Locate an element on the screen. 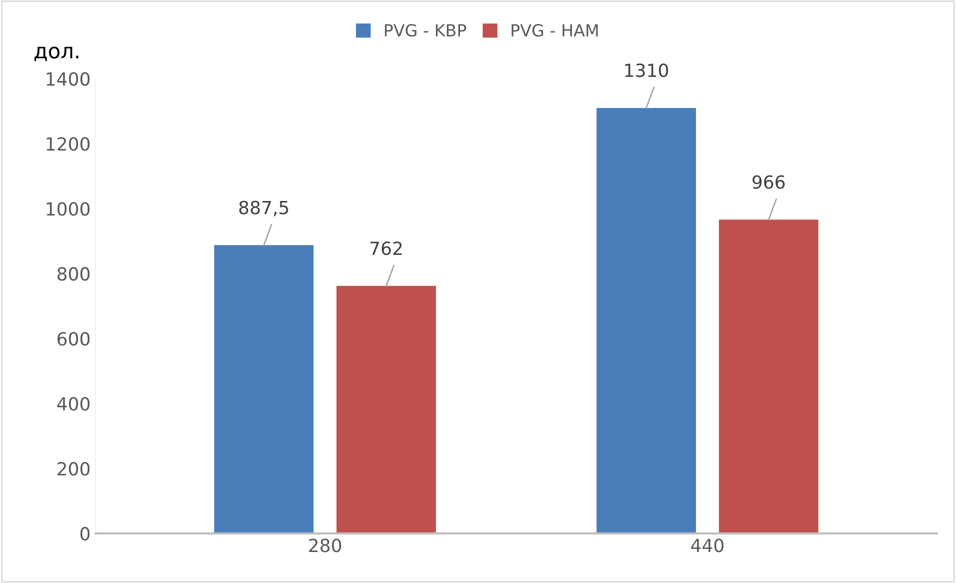 The width and height of the screenshot is (956, 583). y-tick-label: 400 is located at coordinates (73, 403).